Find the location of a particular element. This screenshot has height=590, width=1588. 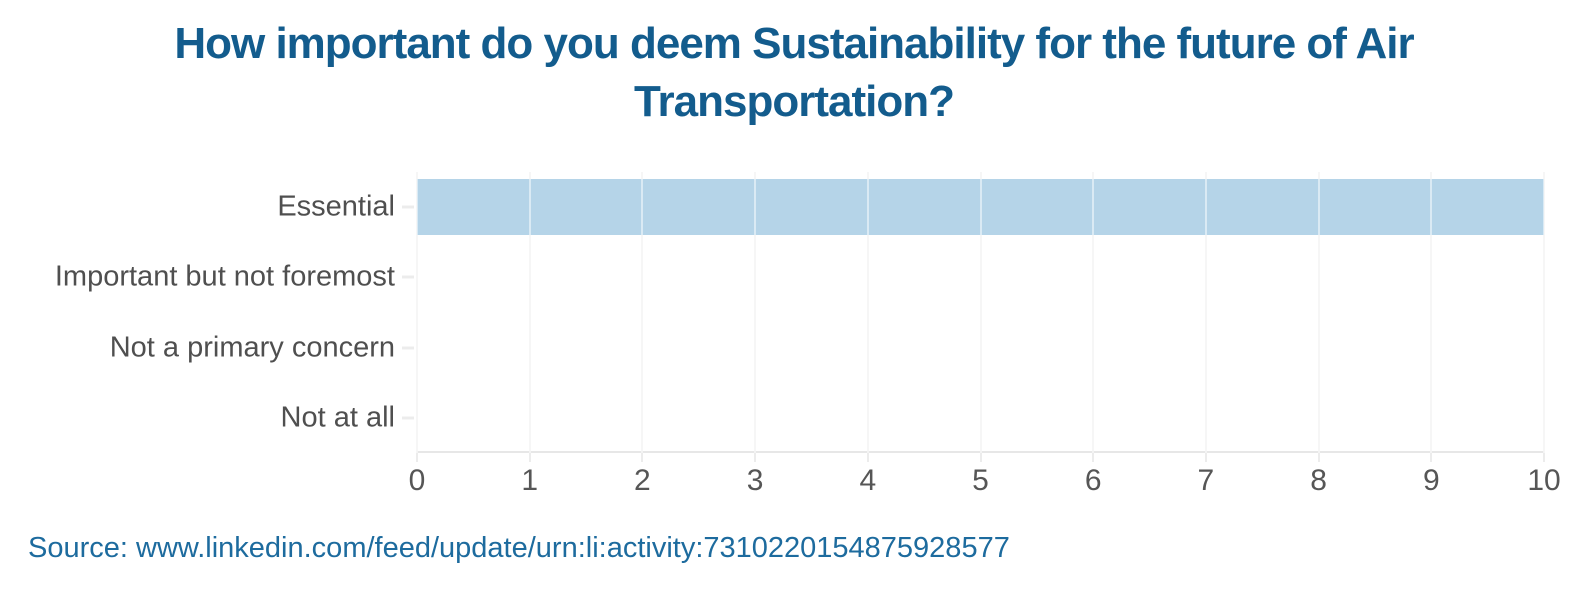

x-tick-label-2: 2 is located at coordinates (642, 480).